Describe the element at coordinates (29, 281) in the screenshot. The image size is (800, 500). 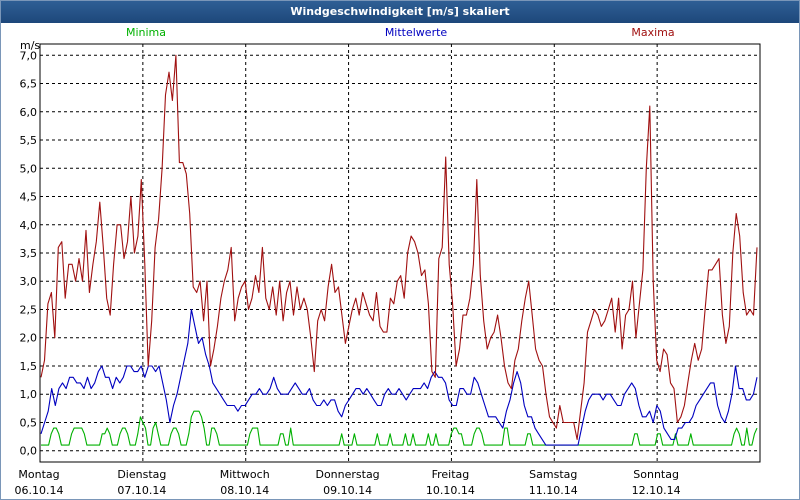
I see `y-tick-label: 3,0` at that location.